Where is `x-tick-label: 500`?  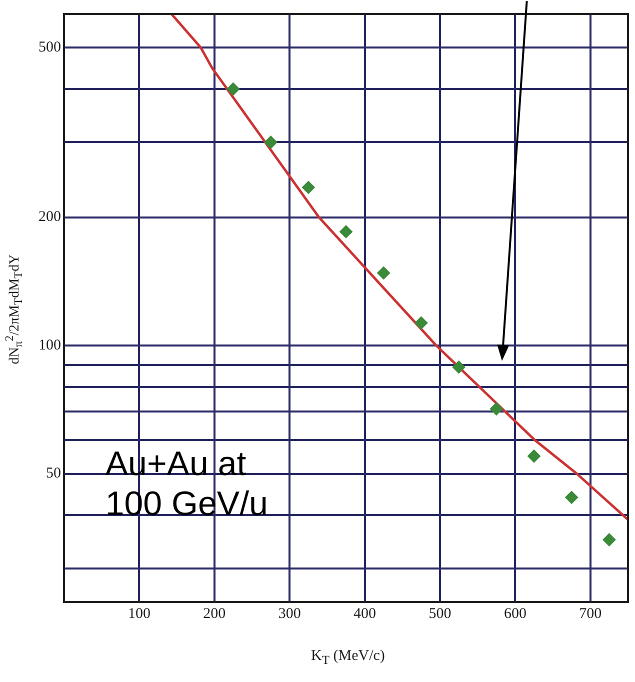 x-tick-label: 500 is located at coordinates (440, 614).